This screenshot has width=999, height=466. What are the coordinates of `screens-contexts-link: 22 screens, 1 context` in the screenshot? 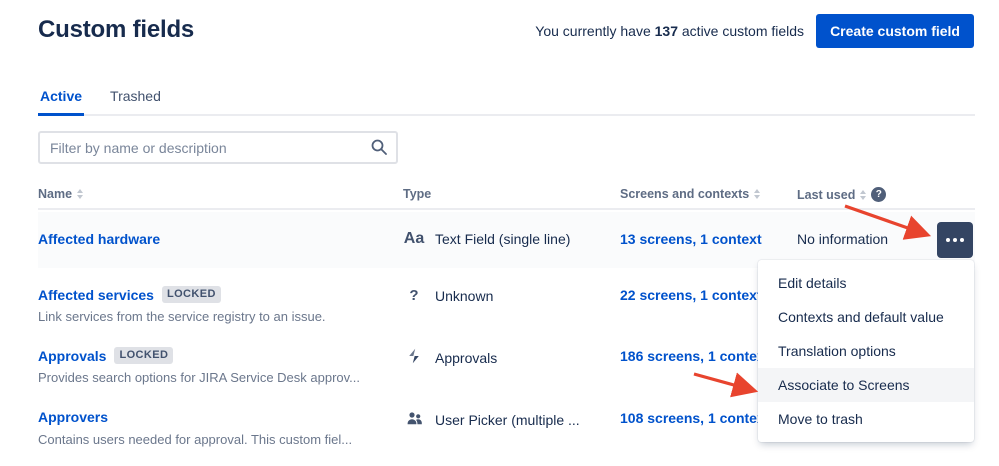 It's located at (691, 295).